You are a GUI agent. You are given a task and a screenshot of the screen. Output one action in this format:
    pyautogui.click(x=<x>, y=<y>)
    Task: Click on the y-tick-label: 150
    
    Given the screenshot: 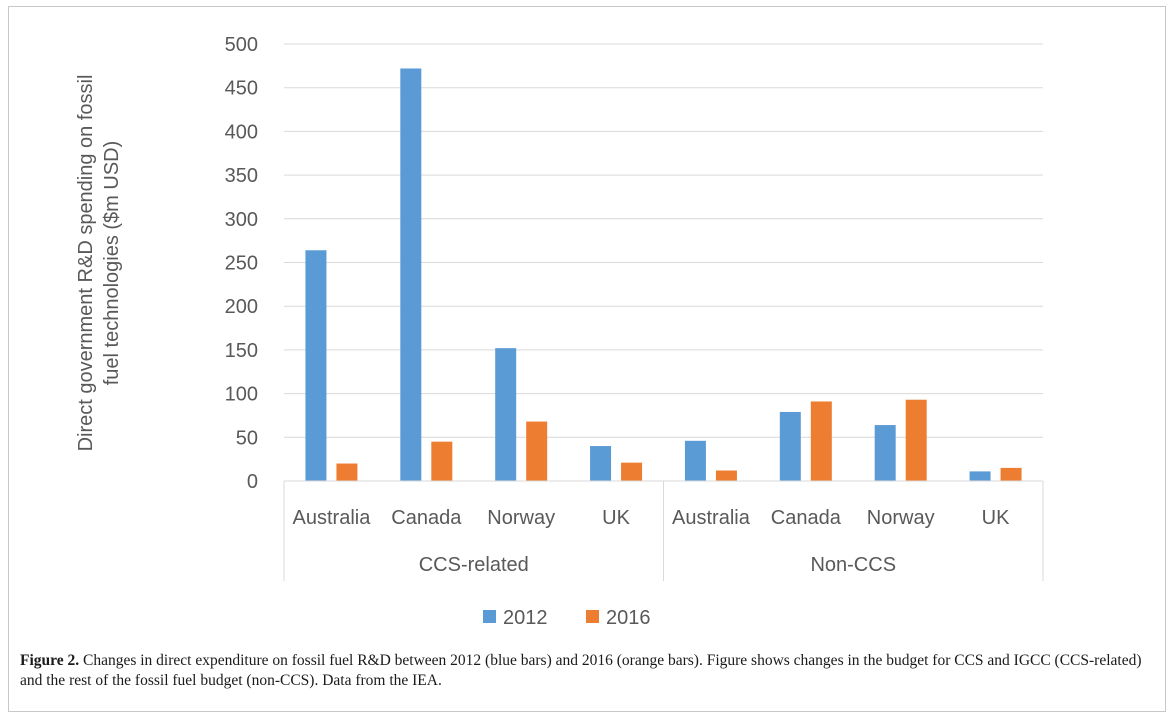 What is the action you would take?
    pyautogui.click(x=241, y=351)
    